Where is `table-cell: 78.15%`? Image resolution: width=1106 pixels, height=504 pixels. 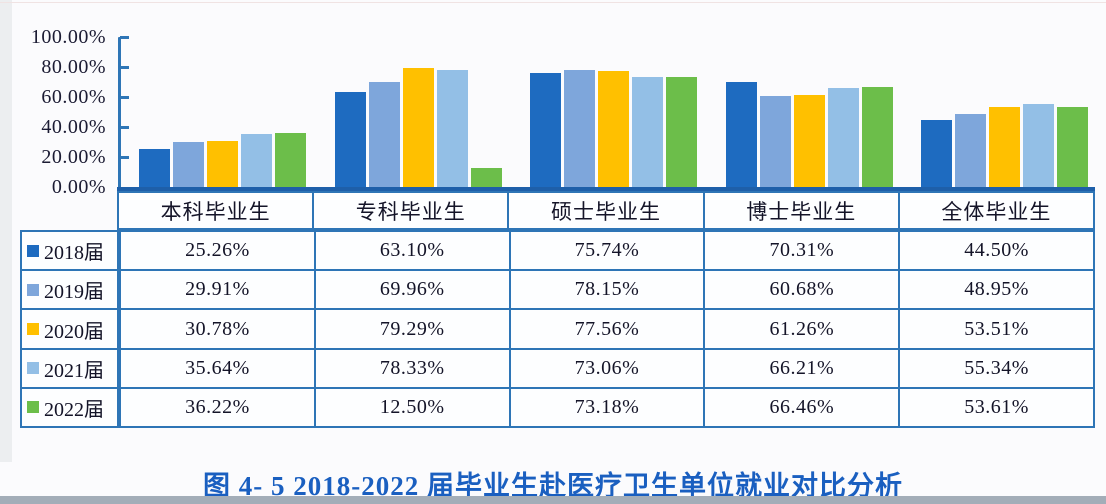 table-cell: 78.15% is located at coordinates (606, 290).